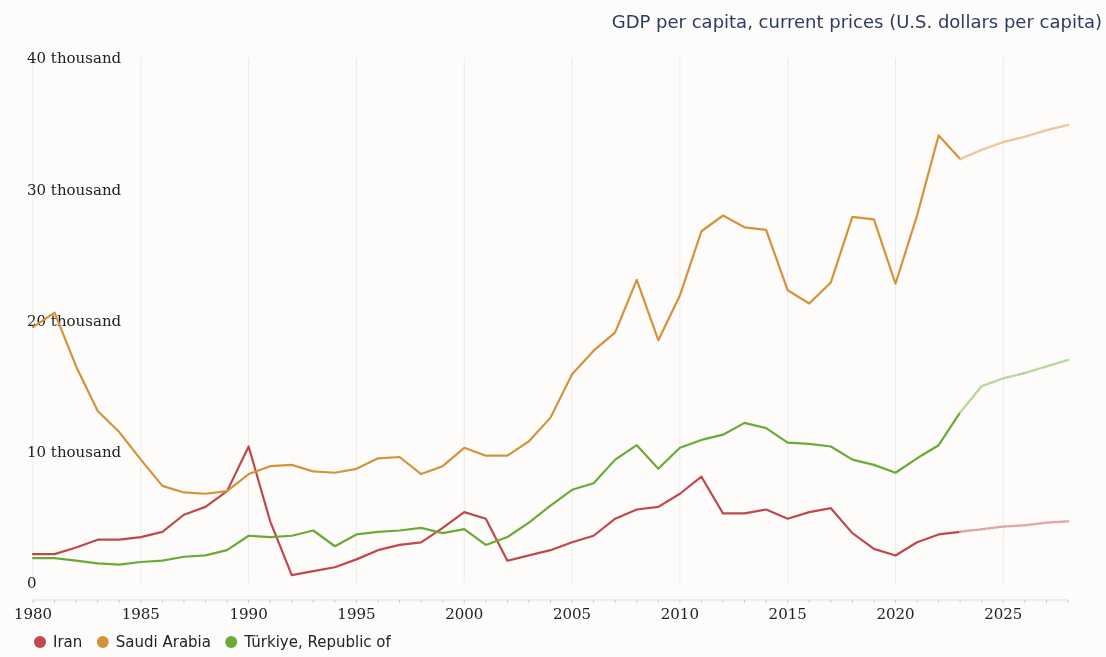  I want to click on x-tick-label: 2015, so click(787, 614).